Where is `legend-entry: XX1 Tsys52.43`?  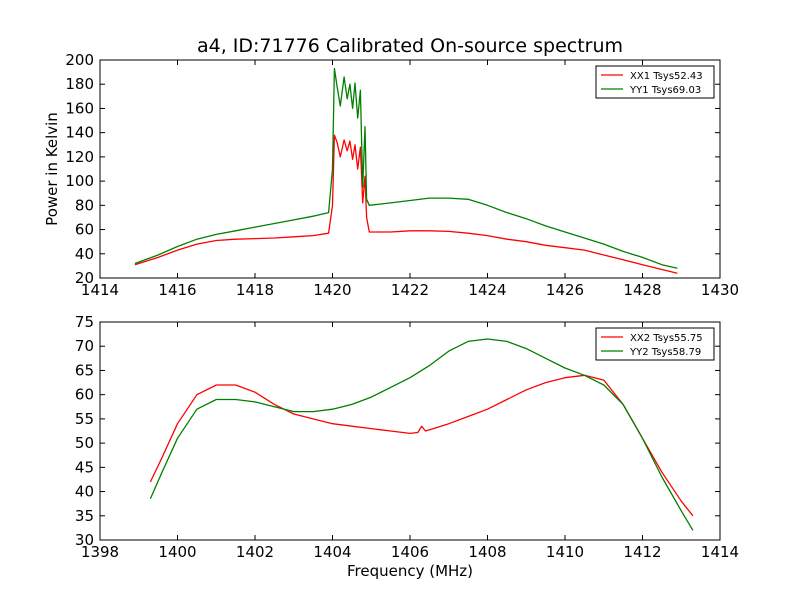
legend-entry: XX1 Tsys52.43 is located at coordinates (666, 76).